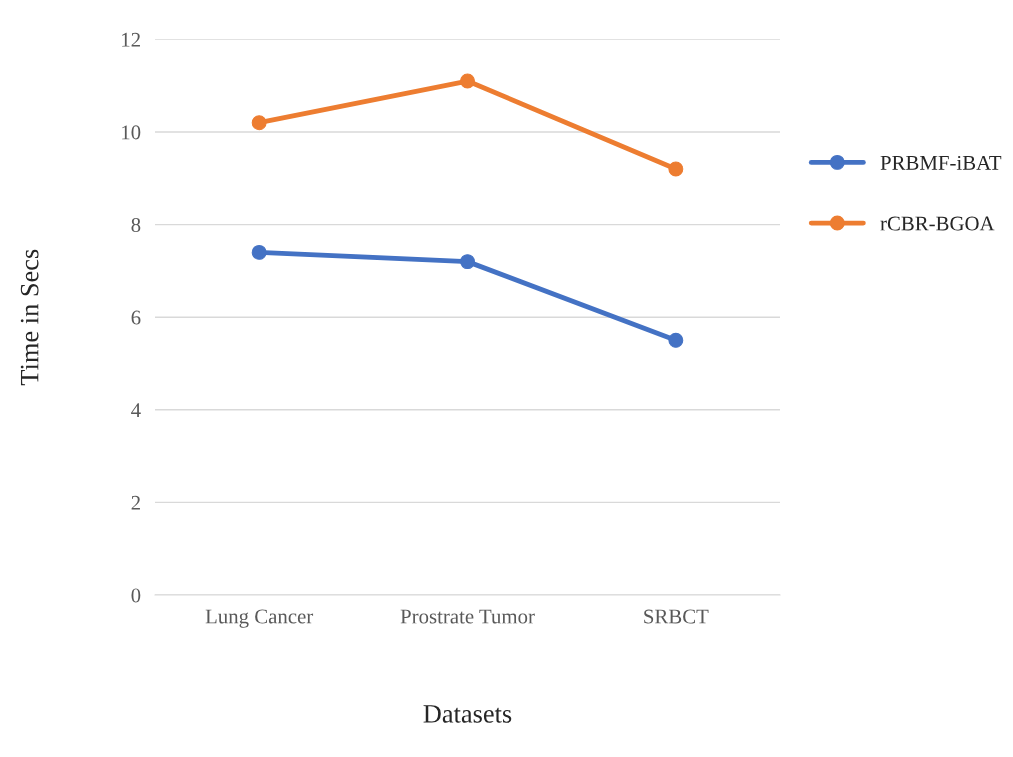 The width and height of the screenshot is (1013, 757). What do you see at coordinates (136, 595) in the screenshot?
I see `y-tick-label: 0` at bounding box center [136, 595].